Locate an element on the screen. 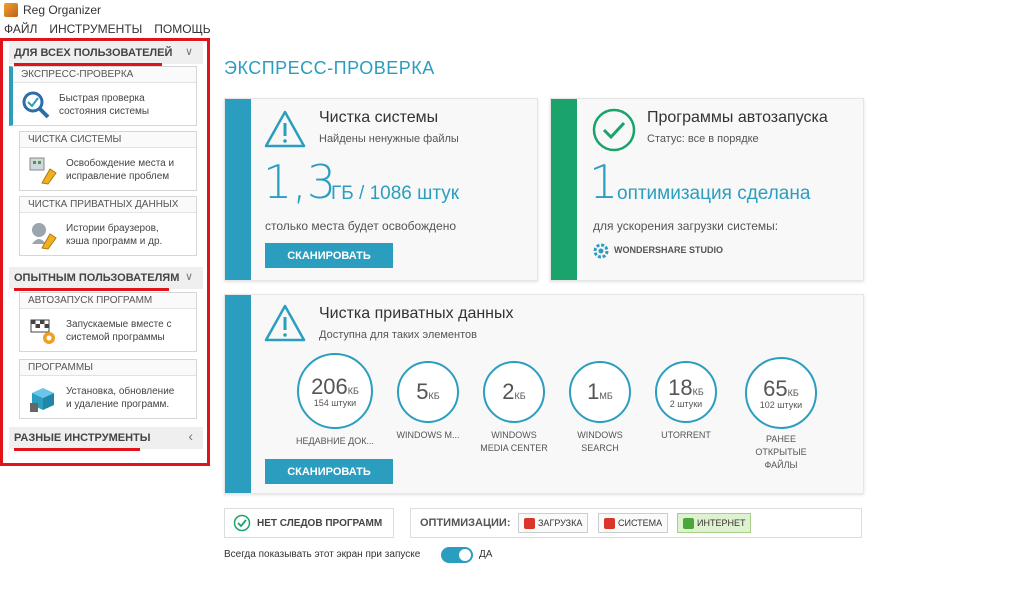 The height and width of the screenshot is (613, 1024). panel-subtitle: Статус: все в порядке is located at coordinates (703, 139).